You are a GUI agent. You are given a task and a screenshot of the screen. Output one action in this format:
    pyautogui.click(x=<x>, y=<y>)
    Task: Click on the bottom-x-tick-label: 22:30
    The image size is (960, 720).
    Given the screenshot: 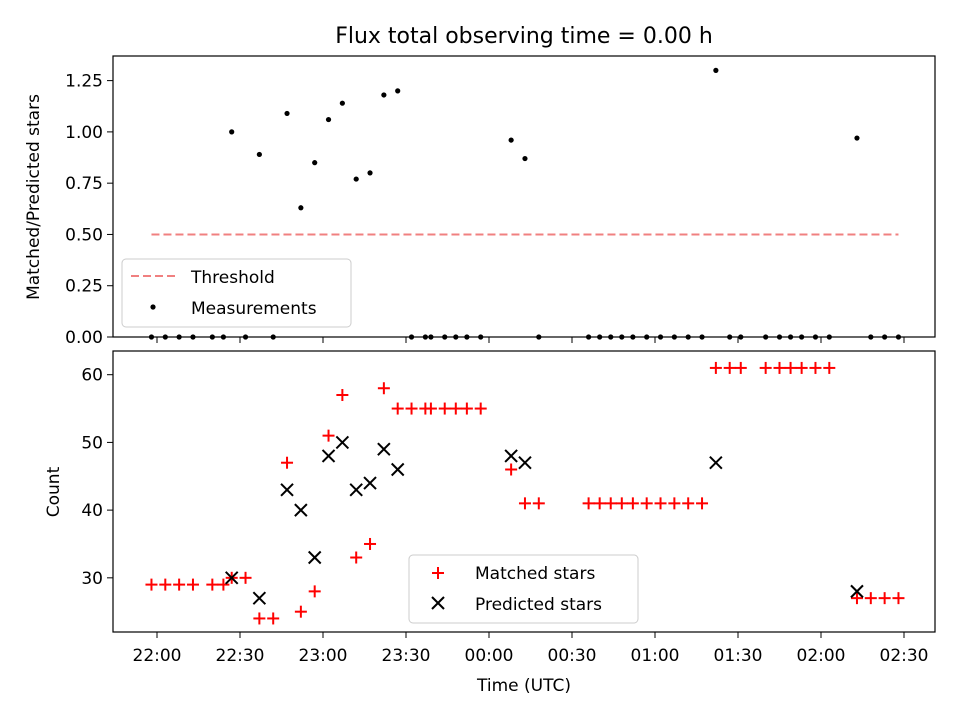 What is the action you would take?
    pyautogui.click(x=240, y=656)
    